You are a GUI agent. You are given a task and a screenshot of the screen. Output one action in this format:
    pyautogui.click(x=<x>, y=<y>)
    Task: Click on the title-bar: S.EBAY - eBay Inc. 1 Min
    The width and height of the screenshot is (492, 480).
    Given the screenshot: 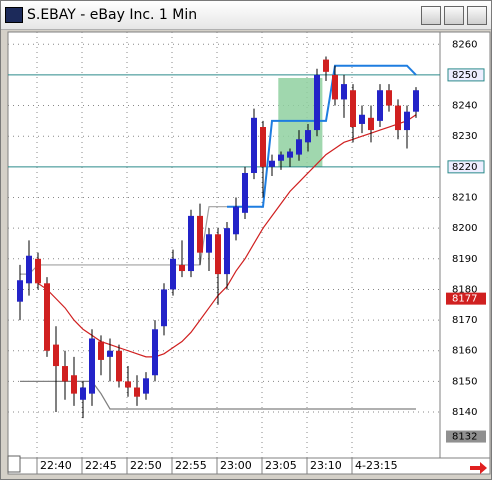 What is the action you would take?
    pyautogui.click(x=246, y=15)
    